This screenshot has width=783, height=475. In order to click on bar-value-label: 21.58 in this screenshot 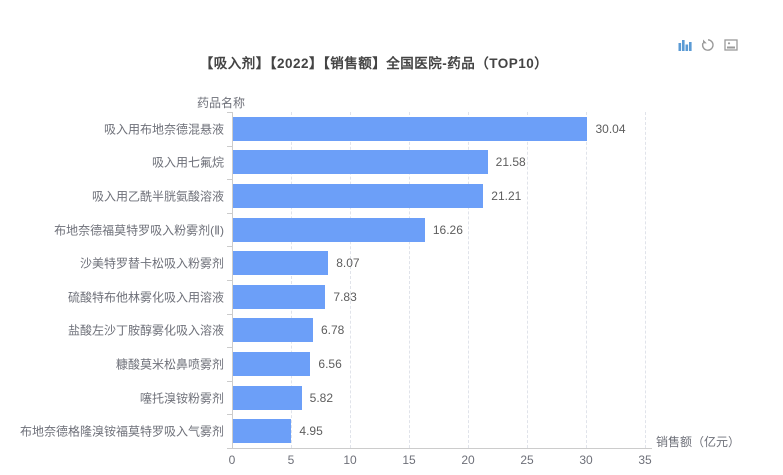, I will do `click(510, 162)`.